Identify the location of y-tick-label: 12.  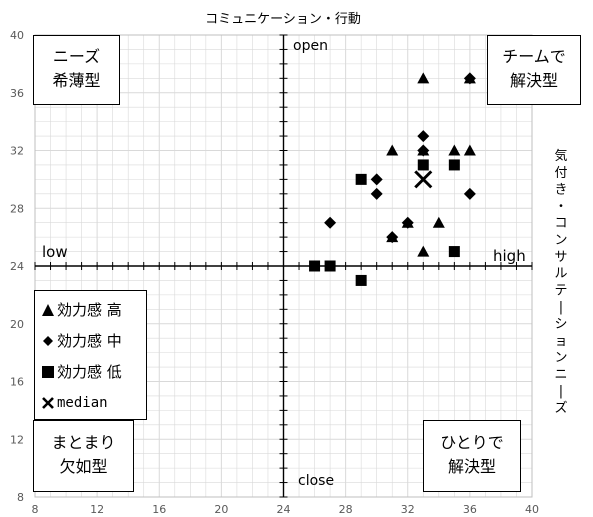
(17, 439).